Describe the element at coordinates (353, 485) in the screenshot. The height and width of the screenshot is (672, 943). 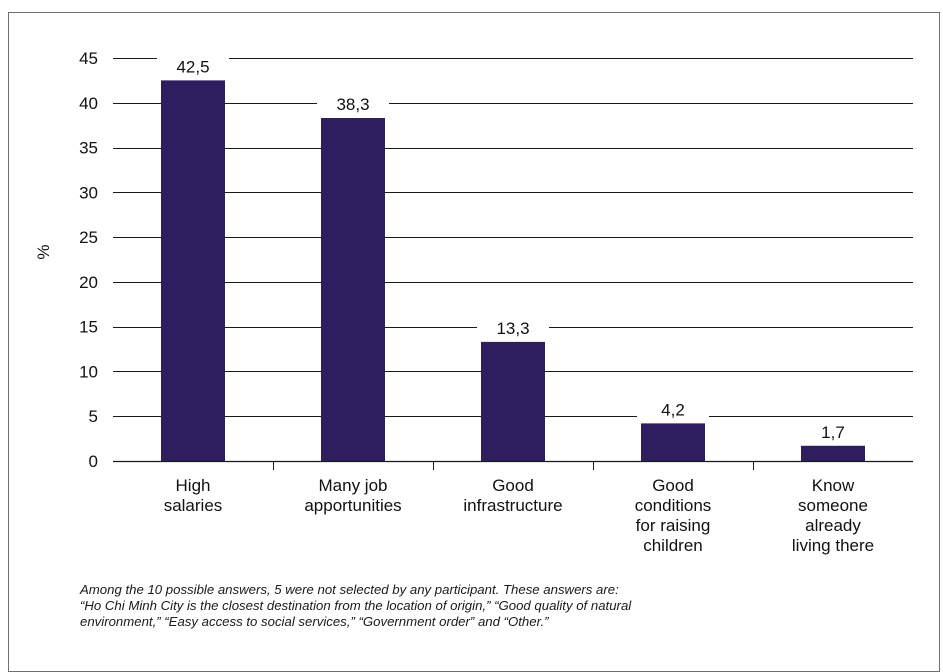
I see `category-label-line: Many job` at that location.